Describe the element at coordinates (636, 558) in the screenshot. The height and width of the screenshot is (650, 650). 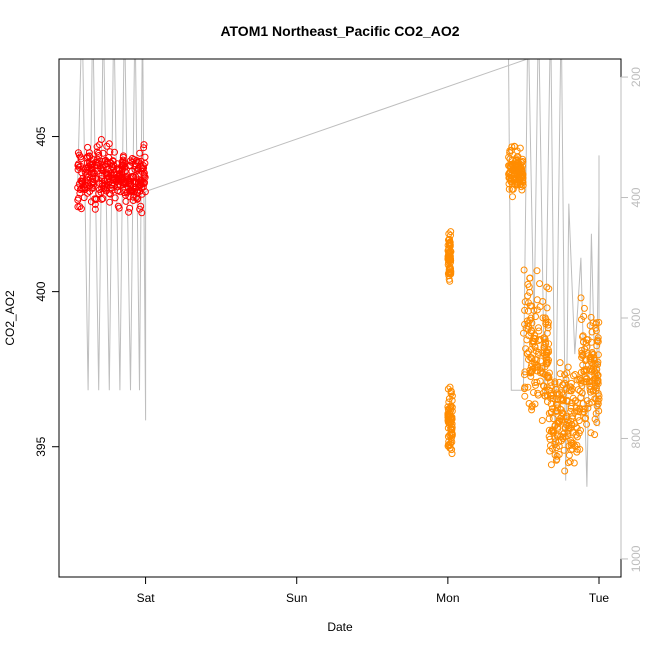
I see `y2-tick-label-1000: 1000` at that location.